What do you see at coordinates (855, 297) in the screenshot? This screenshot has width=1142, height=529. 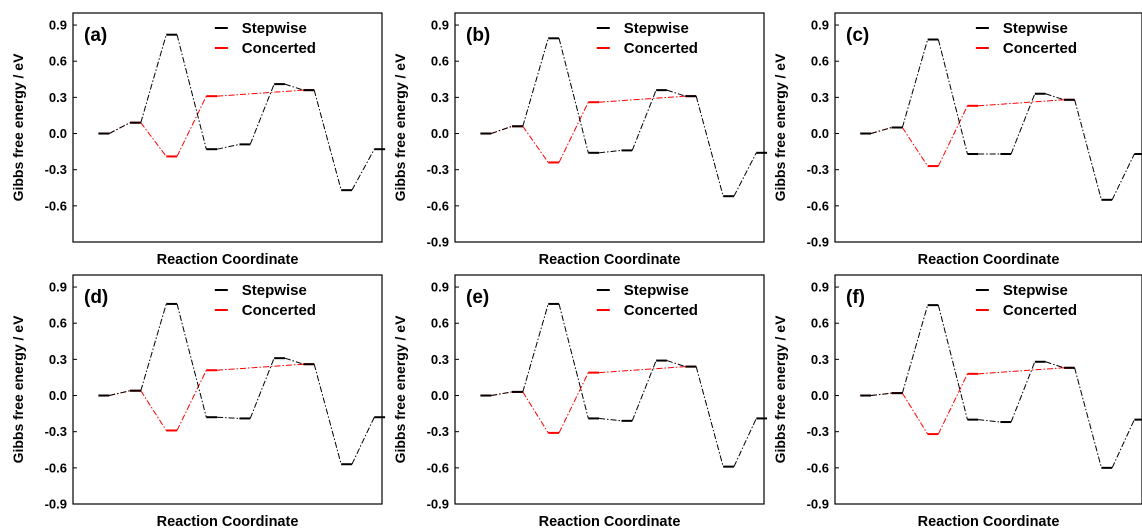 I see `panel-label: (f)` at bounding box center [855, 297].